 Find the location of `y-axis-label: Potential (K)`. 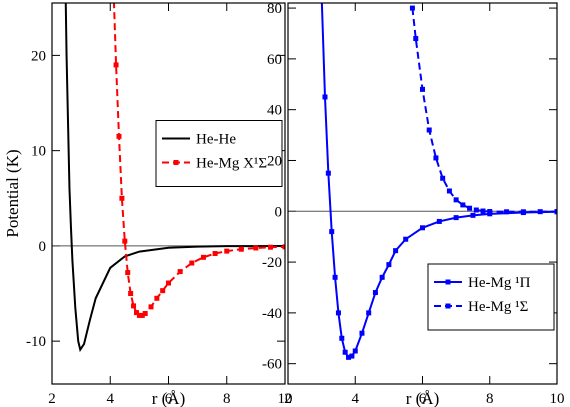

y-axis-label: Potential (K) is located at coordinates (12, 193).